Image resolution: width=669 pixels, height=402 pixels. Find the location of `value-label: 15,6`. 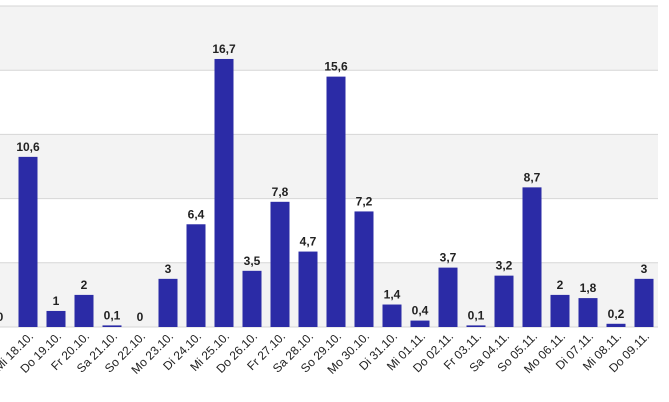

value-label: 15,6 is located at coordinates (336, 67).